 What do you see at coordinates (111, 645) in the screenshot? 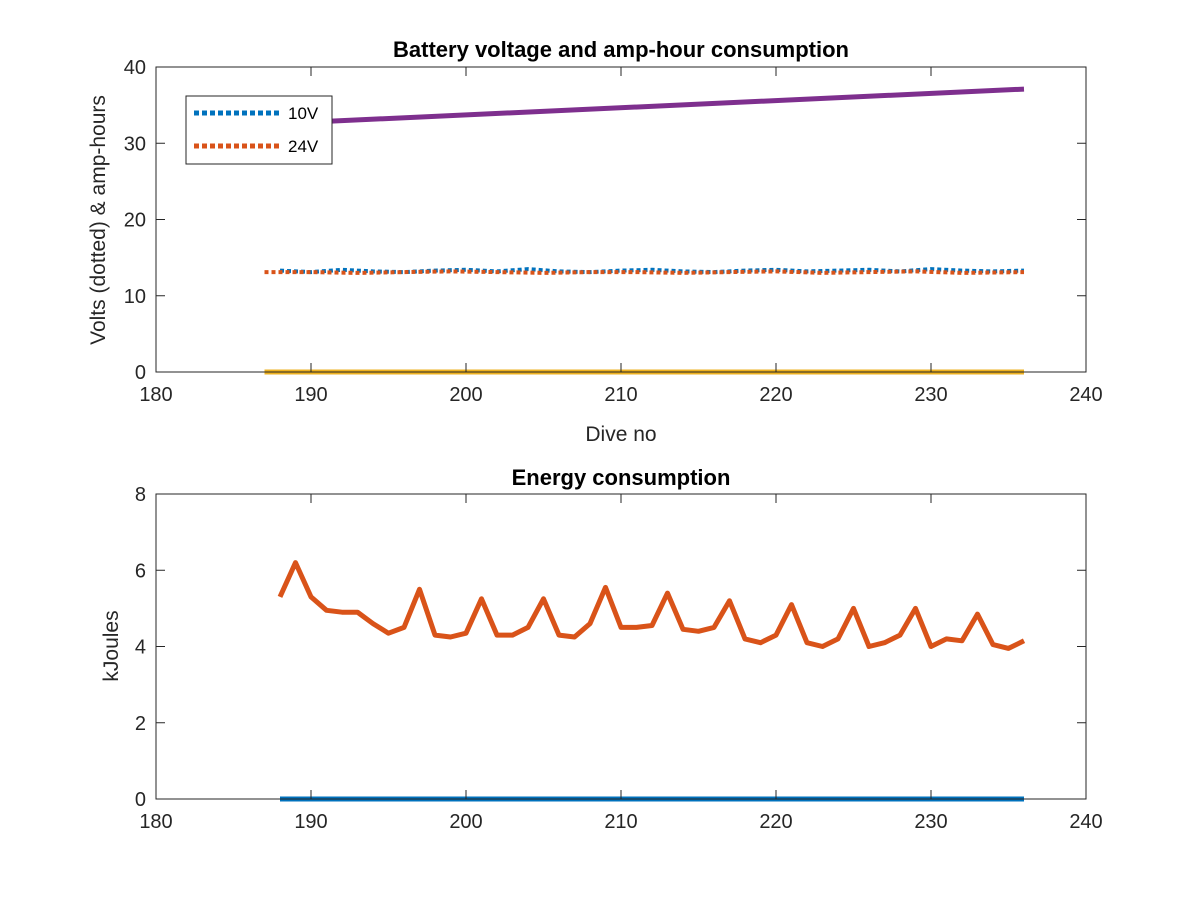
I see `bottom-y-axis-label: kJoules` at bounding box center [111, 645].